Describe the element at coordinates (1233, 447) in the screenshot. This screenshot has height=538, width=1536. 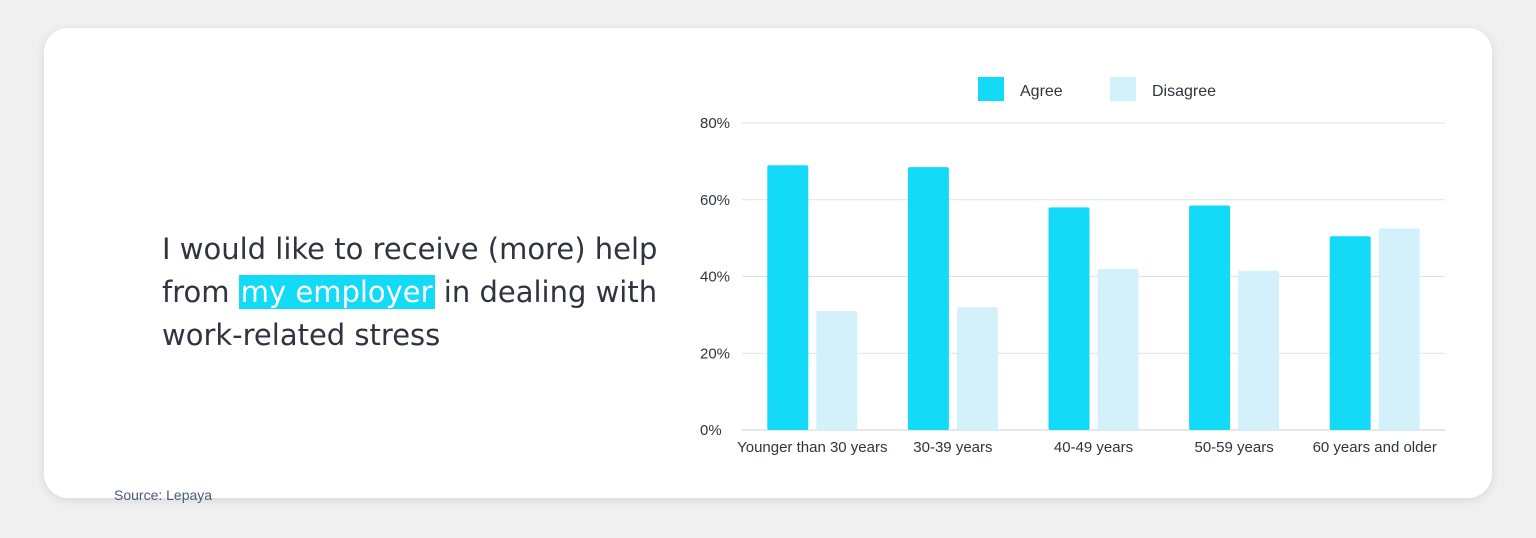
I see `x-tick-label: 50-59 years` at that location.